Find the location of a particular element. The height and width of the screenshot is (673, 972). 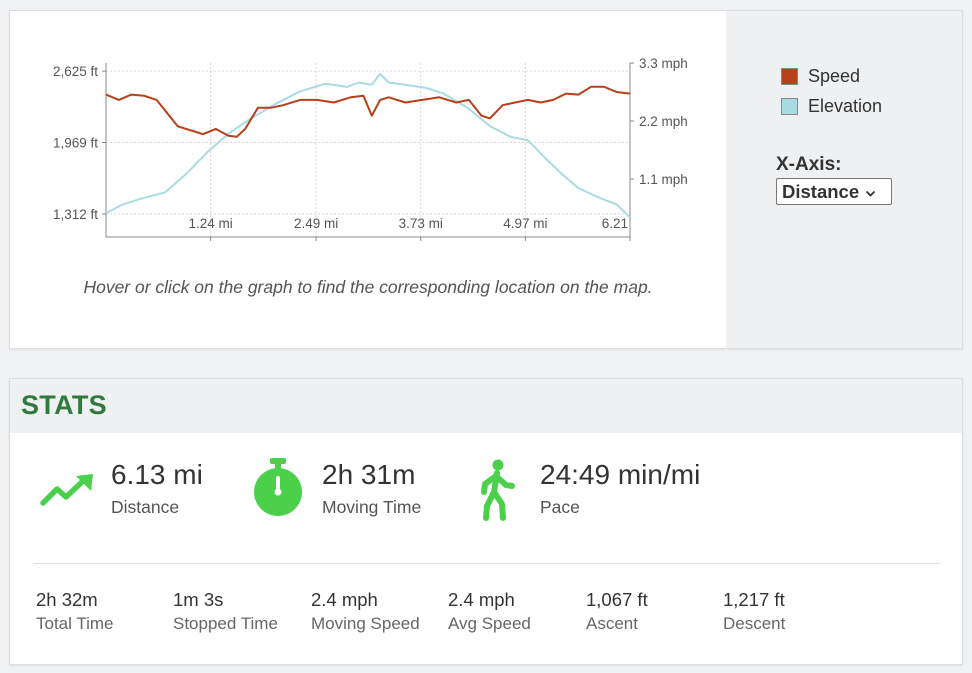

distance-label: Distance is located at coordinates (145, 507).